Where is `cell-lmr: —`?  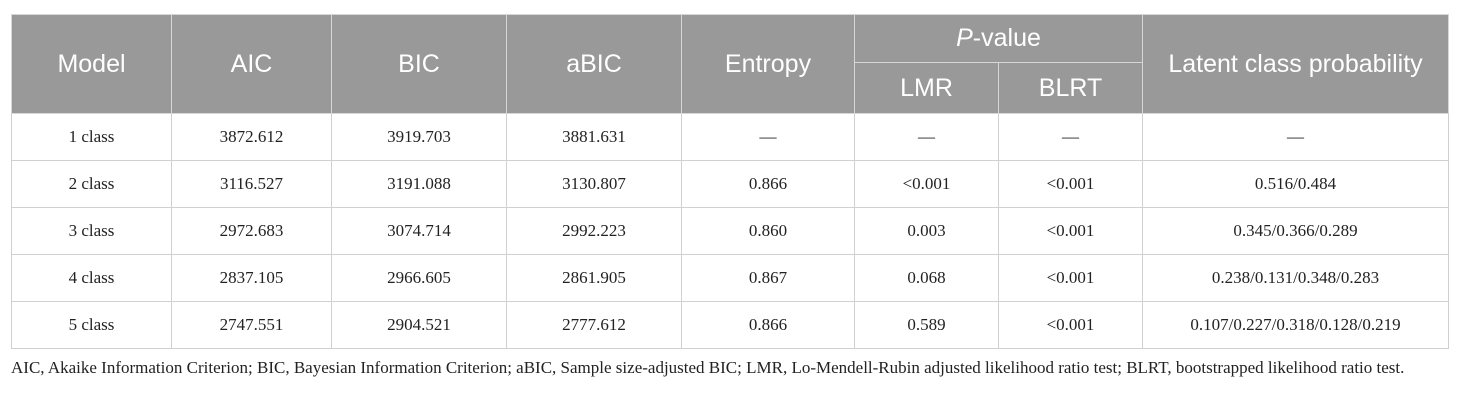 cell-lmr: — is located at coordinates (926, 137).